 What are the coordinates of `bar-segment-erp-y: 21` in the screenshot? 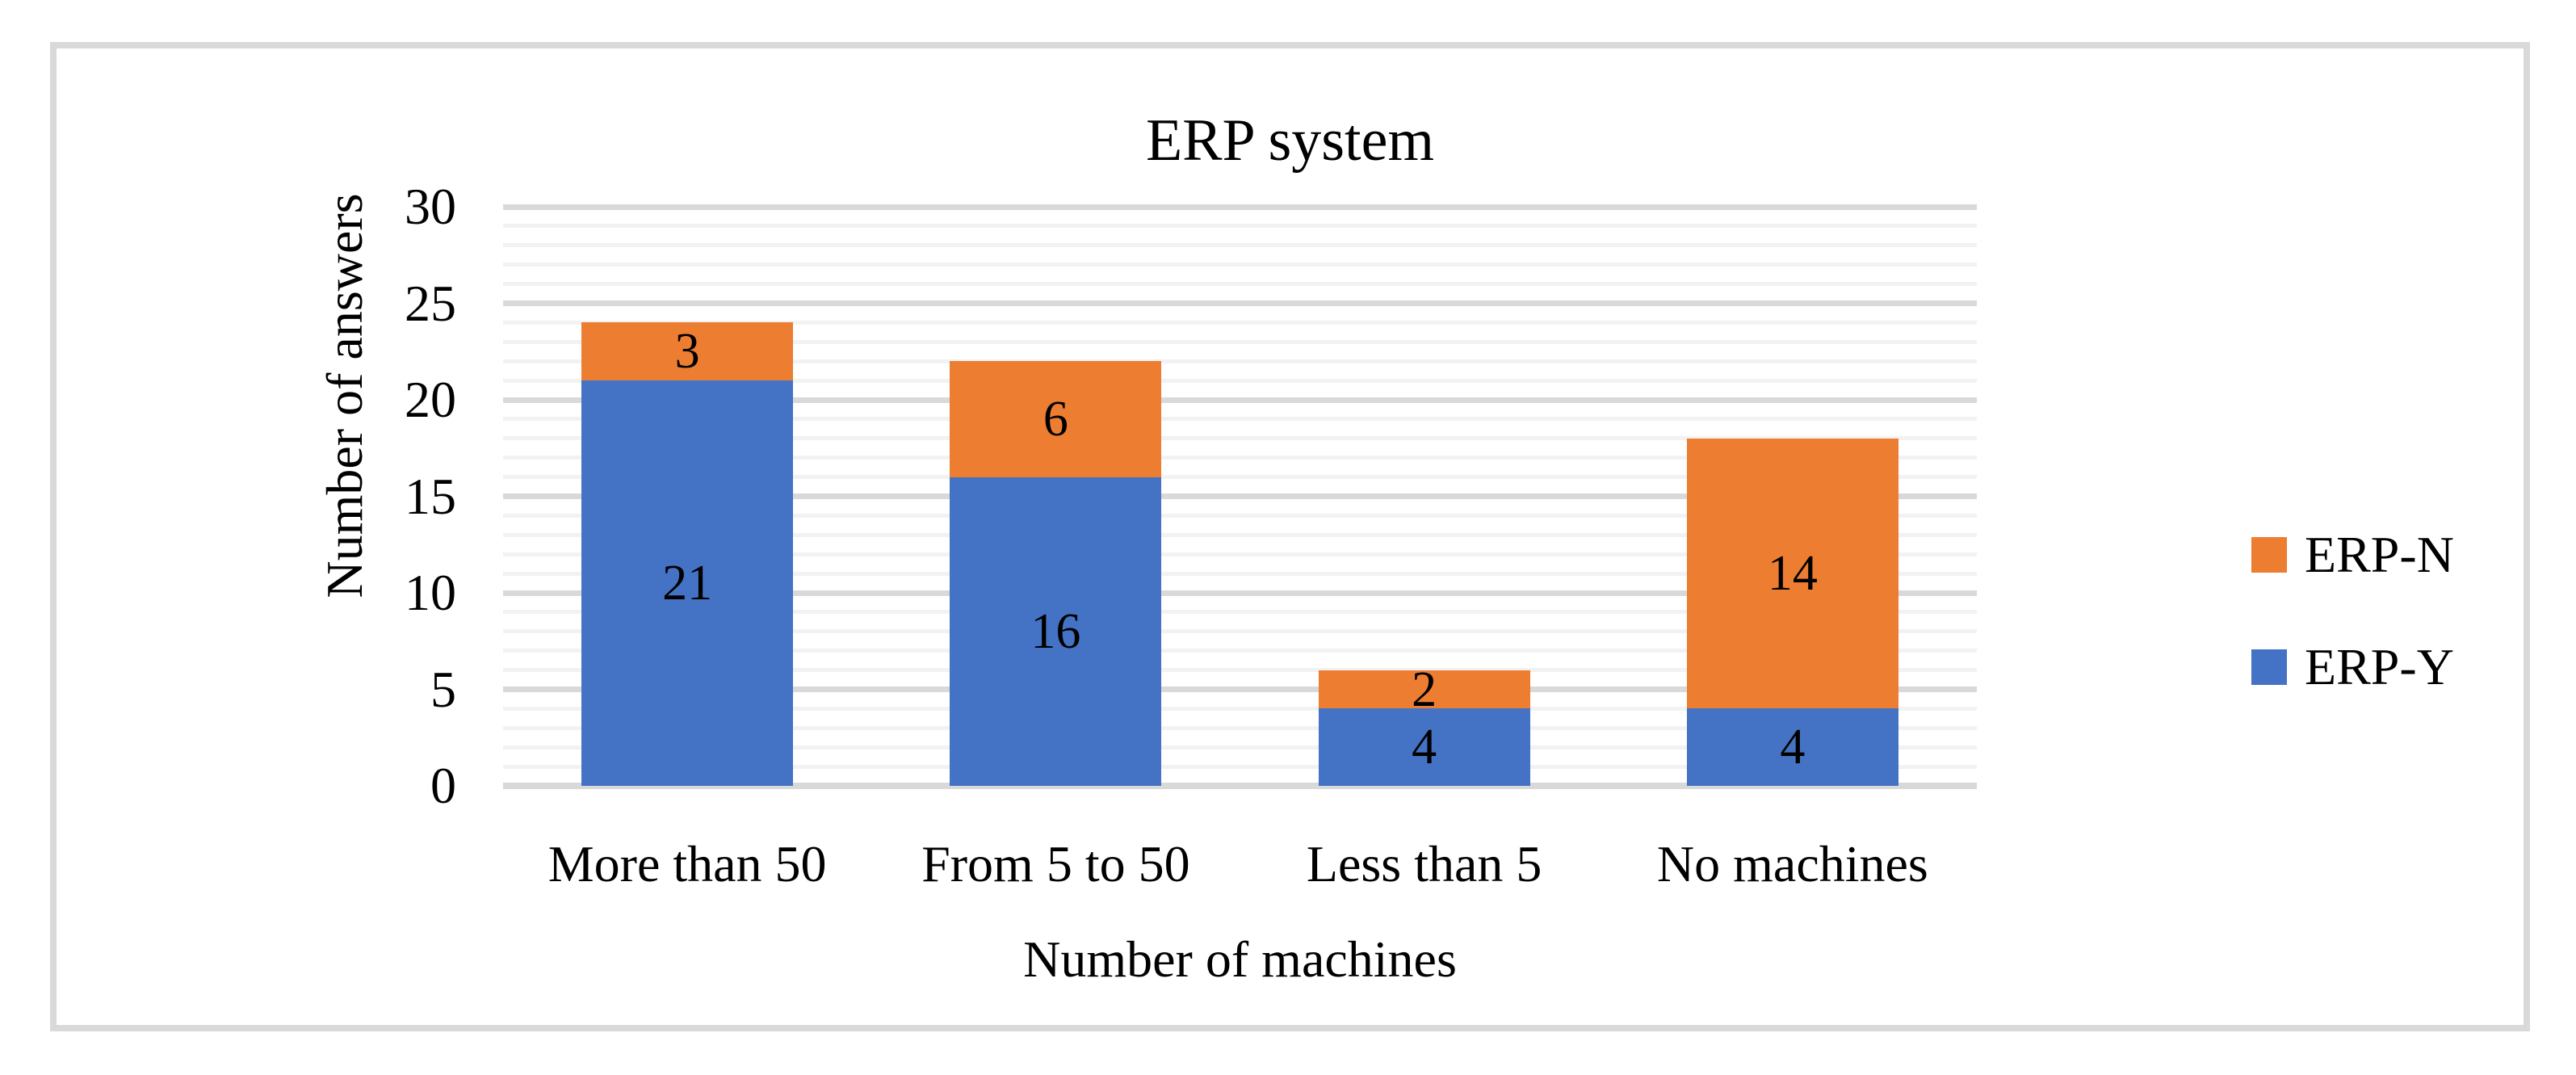 It's located at (687, 583).